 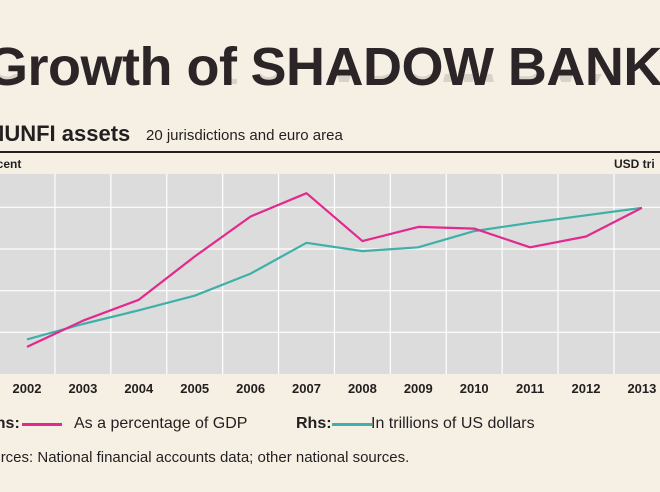 I want to click on x-tick-label: 2005, so click(x=194, y=388).